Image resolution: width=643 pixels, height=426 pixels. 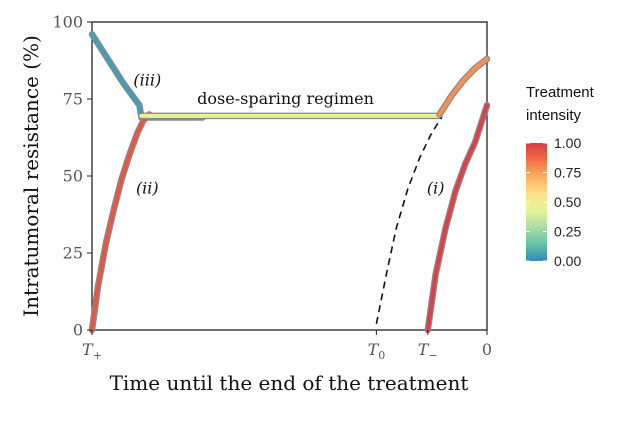 I want to click on y-tick-label-4: 100, so click(x=67, y=22).